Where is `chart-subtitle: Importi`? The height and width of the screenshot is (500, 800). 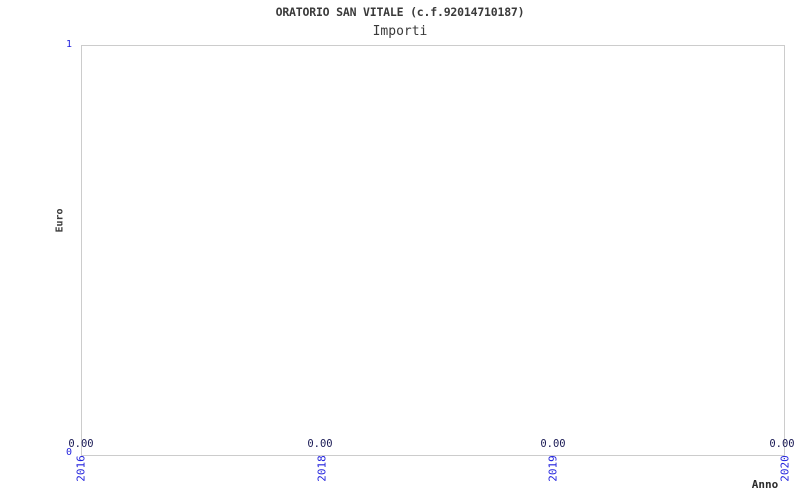 chart-subtitle: Importi is located at coordinates (400, 31).